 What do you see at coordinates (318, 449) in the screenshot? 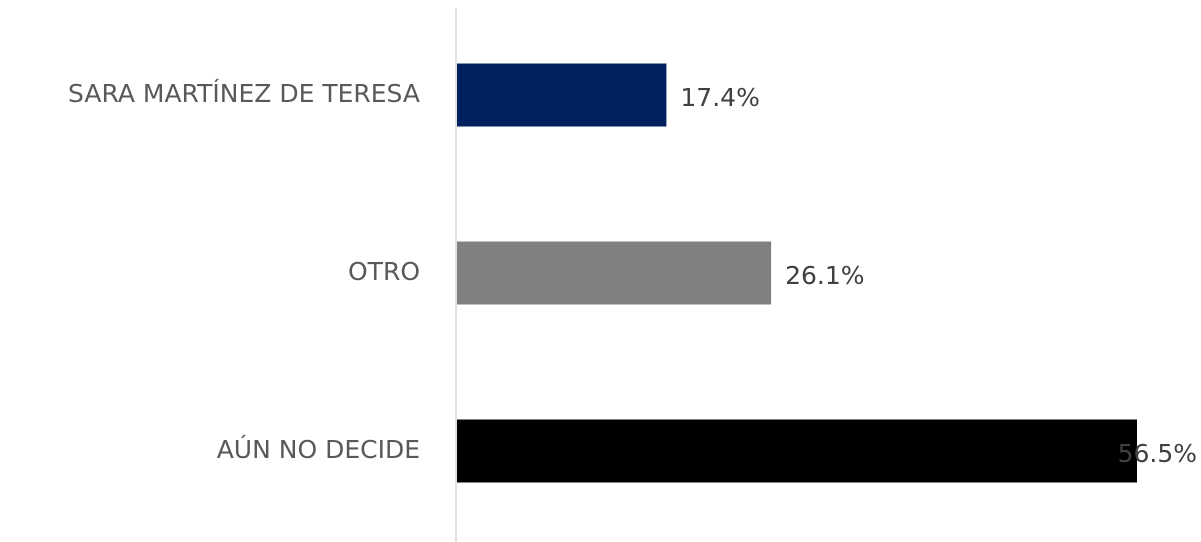
I see `category-label: AÚN NO DECIDE` at bounding box center [318, 449].